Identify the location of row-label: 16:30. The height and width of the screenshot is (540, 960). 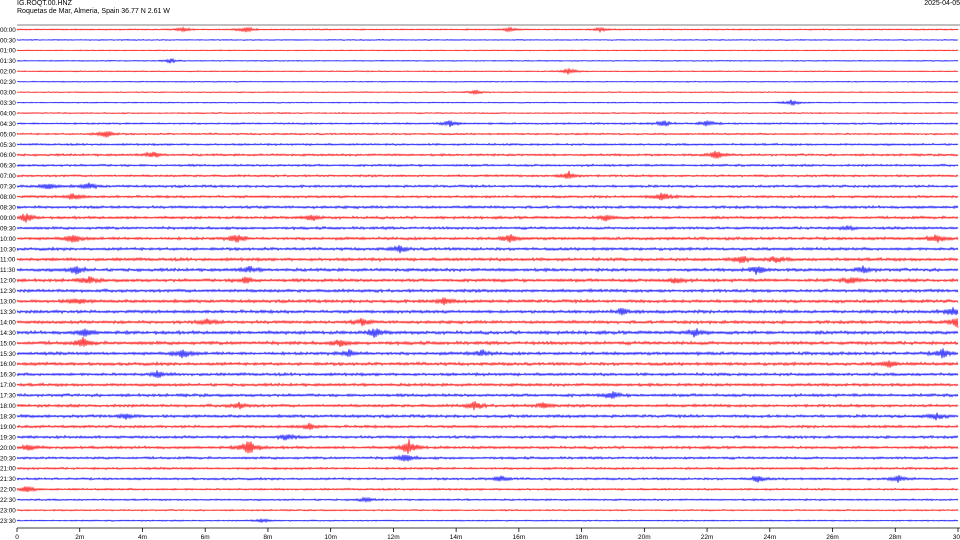
(8, 375).